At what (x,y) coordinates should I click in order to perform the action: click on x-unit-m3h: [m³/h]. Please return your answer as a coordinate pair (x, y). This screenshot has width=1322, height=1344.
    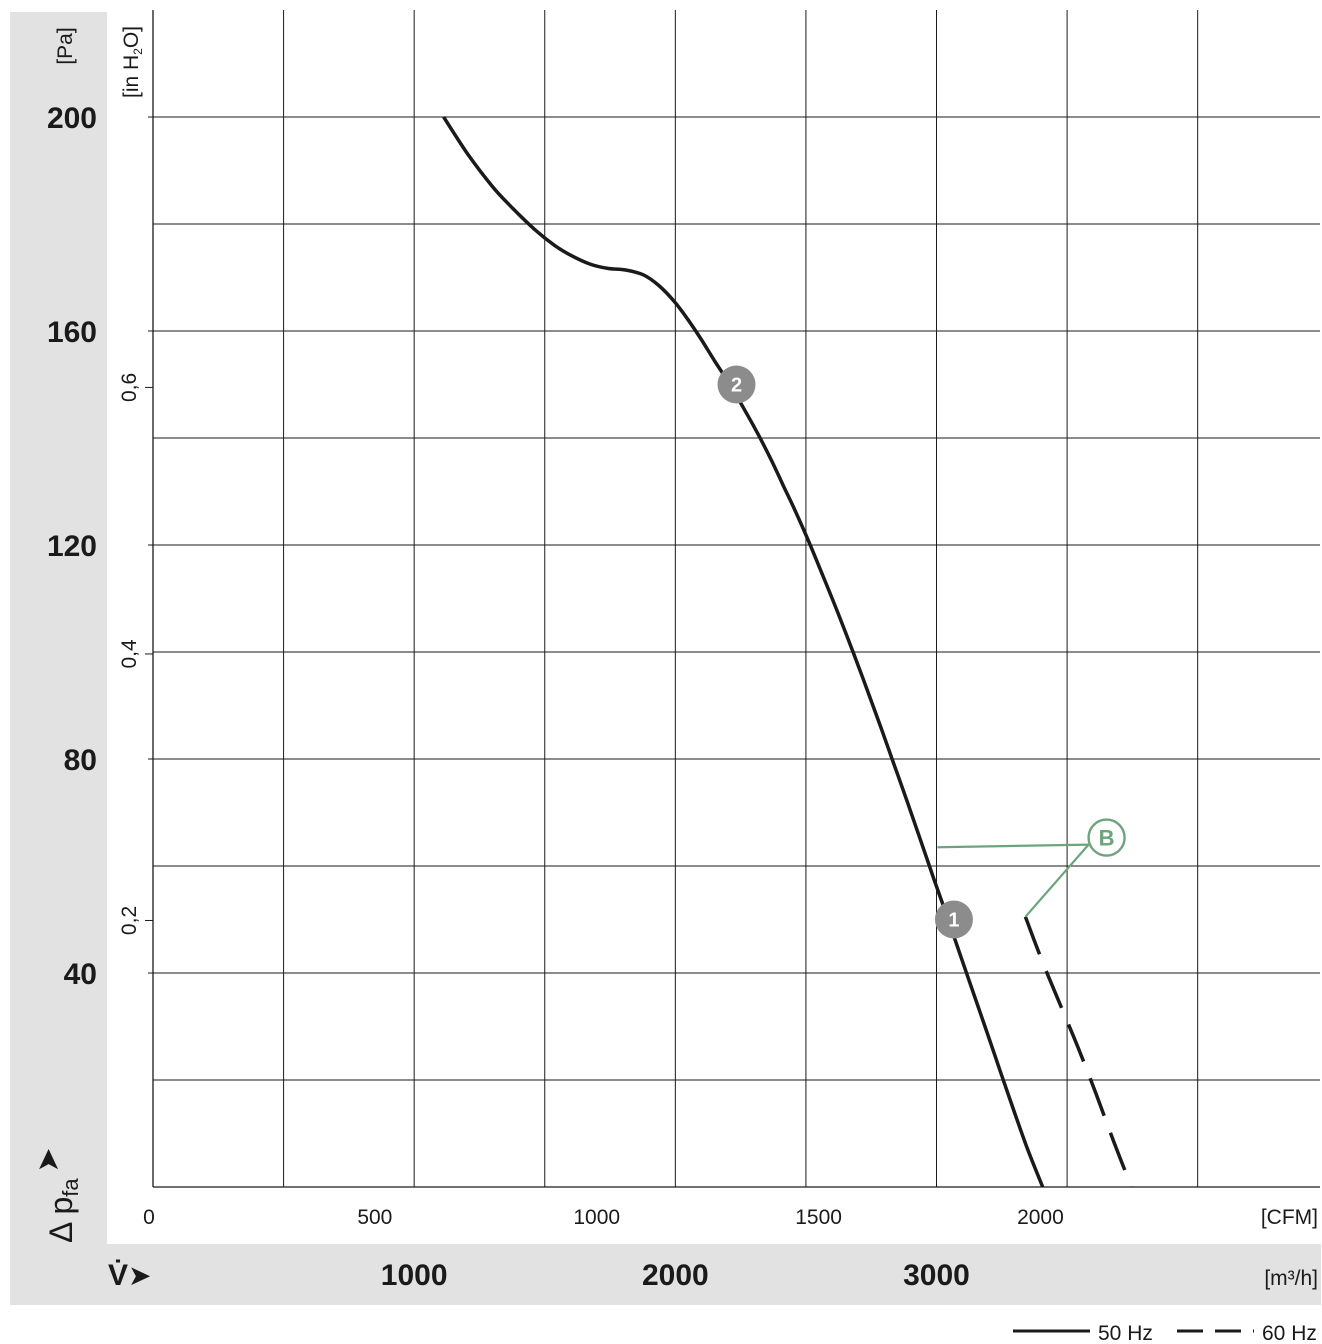
    Looking at the image, I should click on (1291, 1278).